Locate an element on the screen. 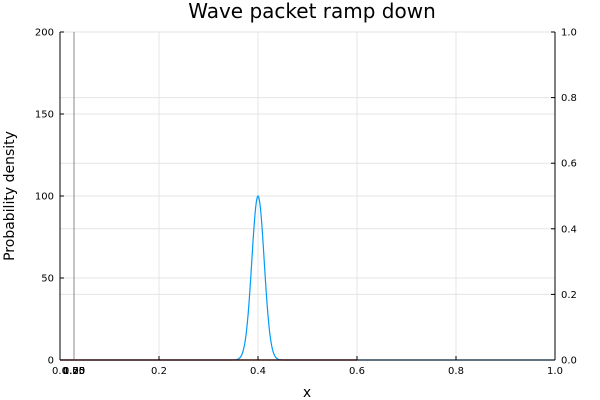 This screenshot has width=600, height=400. x2-tick-label: 1.00 is located at coordinates (74, 371).